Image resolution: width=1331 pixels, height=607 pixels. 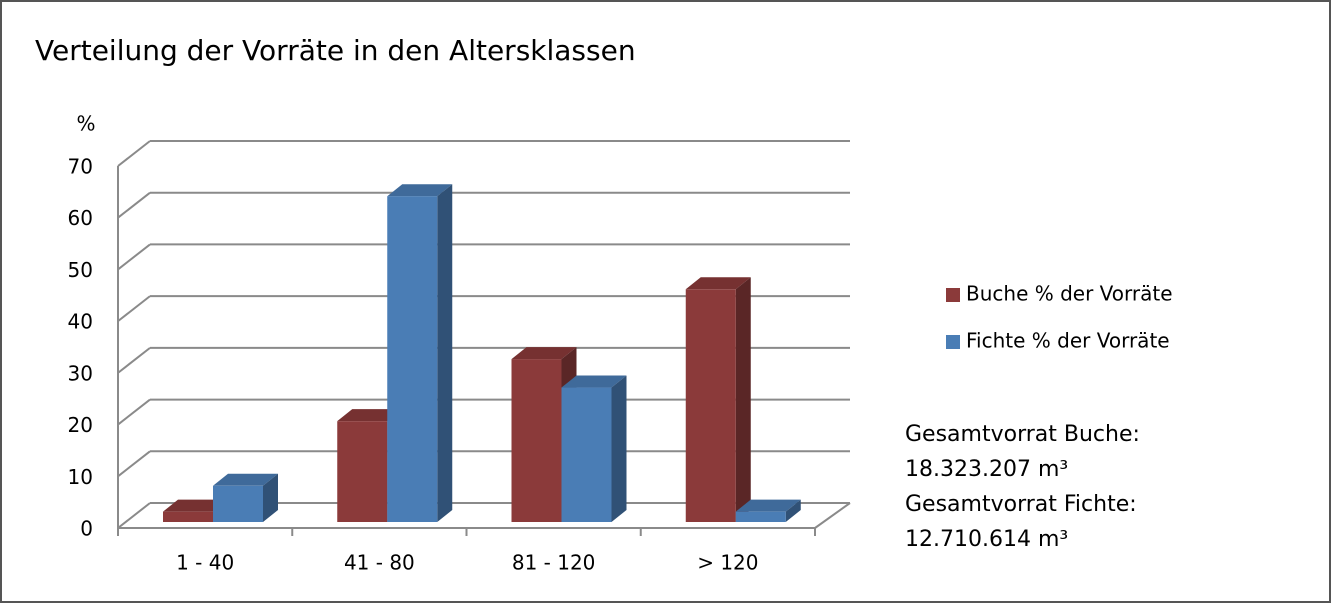 I want to click on x-tick-label: > 120, so click(x=727, y=563).